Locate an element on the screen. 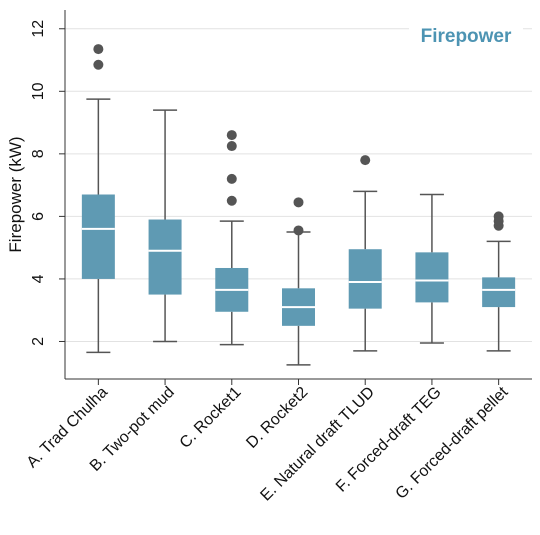  y-tick-label: 8 is located at coordinates (38, 153).